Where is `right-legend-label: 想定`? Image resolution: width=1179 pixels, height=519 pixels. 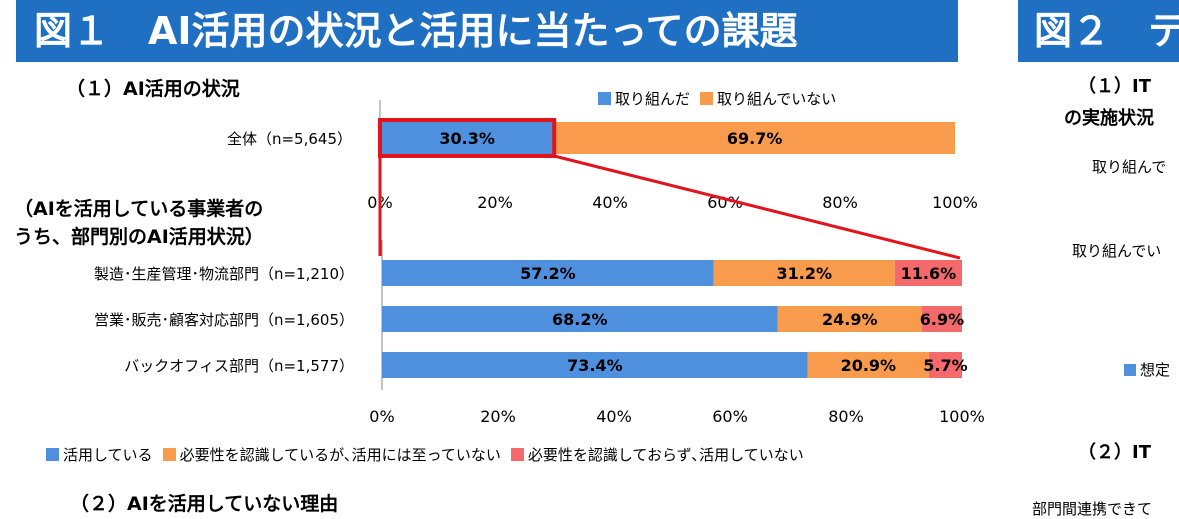 right-legend-label: 想定 is located at coordinates (1155, 370).